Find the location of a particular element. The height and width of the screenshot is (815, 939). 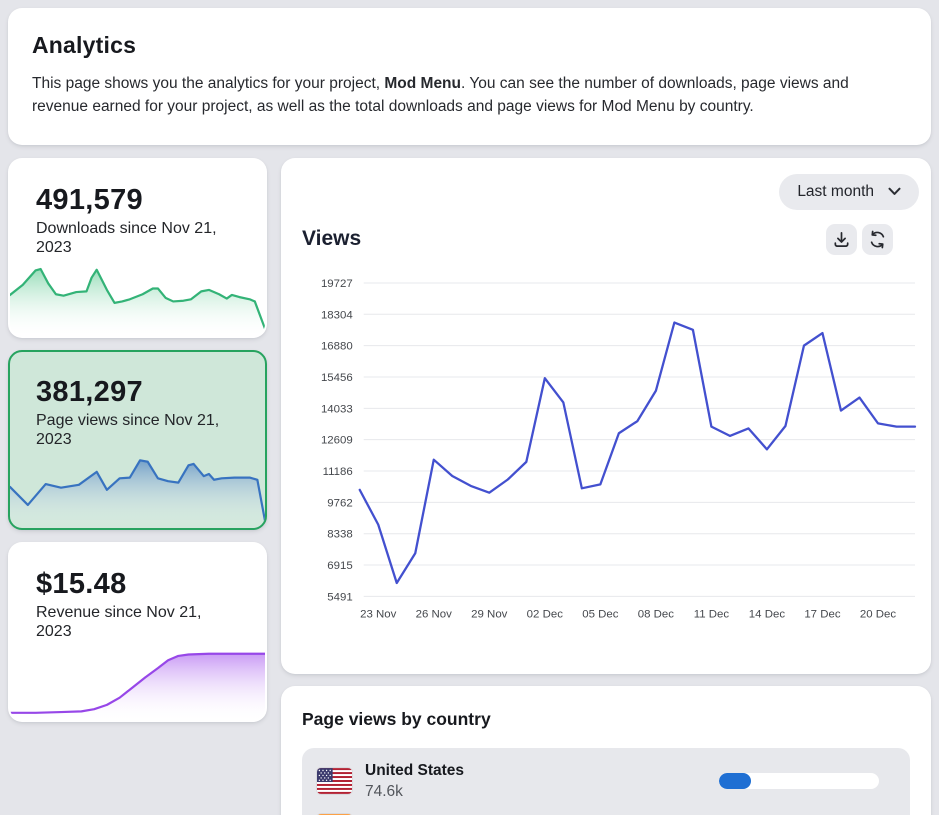

page-views-label: Page views since Nov 21, 2023 is located at coordinates (128, 430).